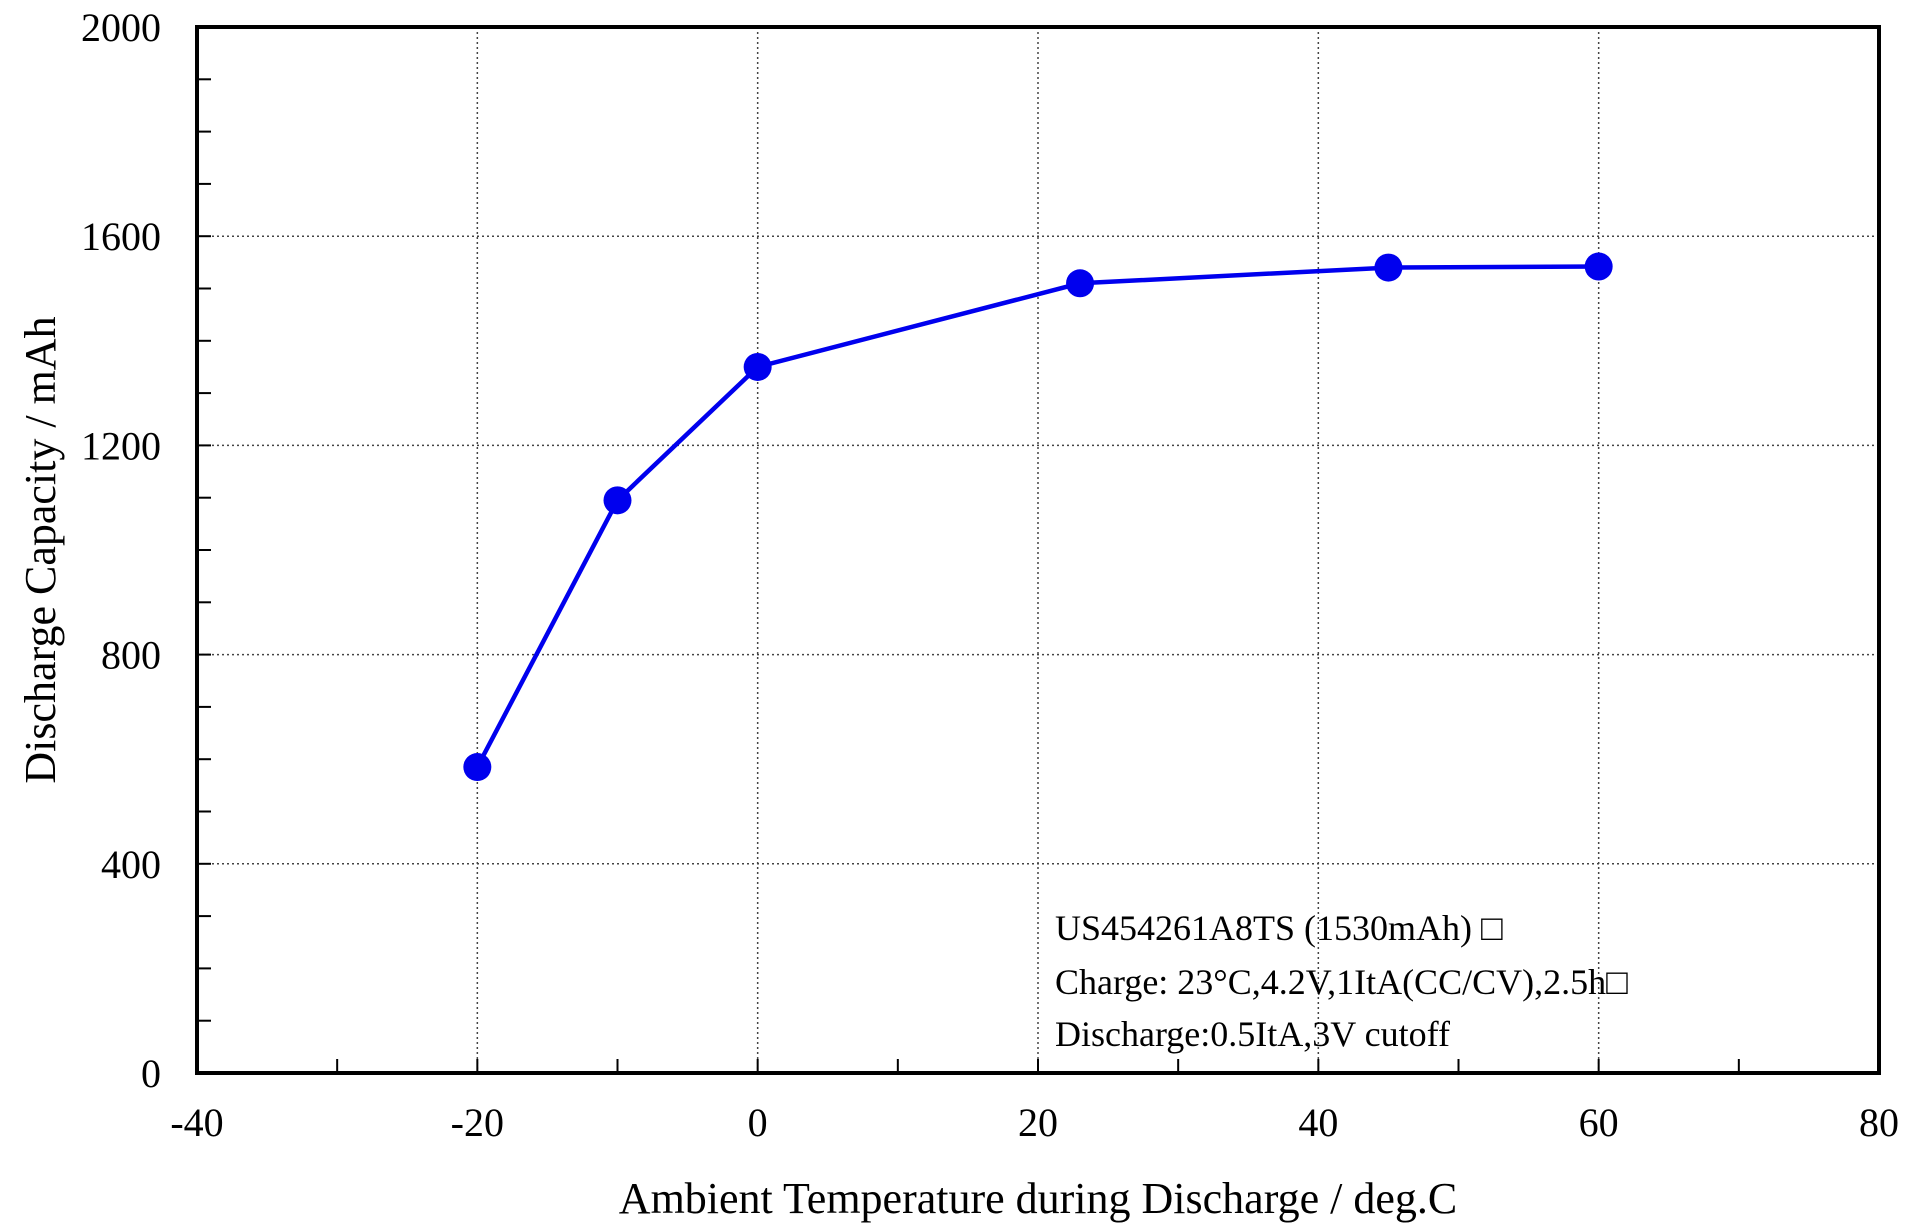 The image size is (1908, 1226). Describe the element at coordinates (121, 236) in the screenshot. I see `y-tick-label: 1600` at that location.